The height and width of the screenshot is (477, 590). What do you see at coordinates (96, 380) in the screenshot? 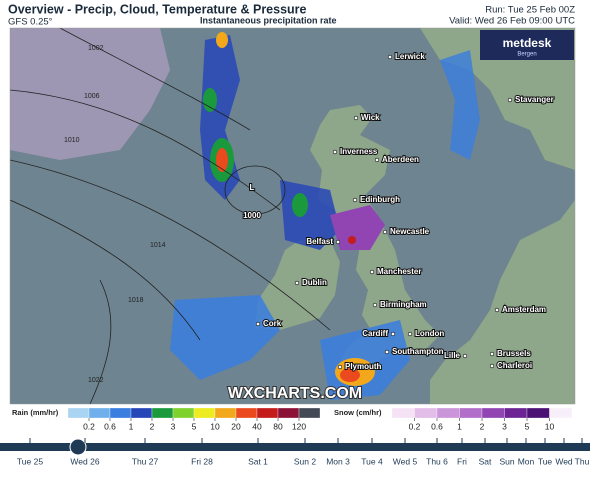
I see `isobar-label: 1022` at bounding box center [96, 380].